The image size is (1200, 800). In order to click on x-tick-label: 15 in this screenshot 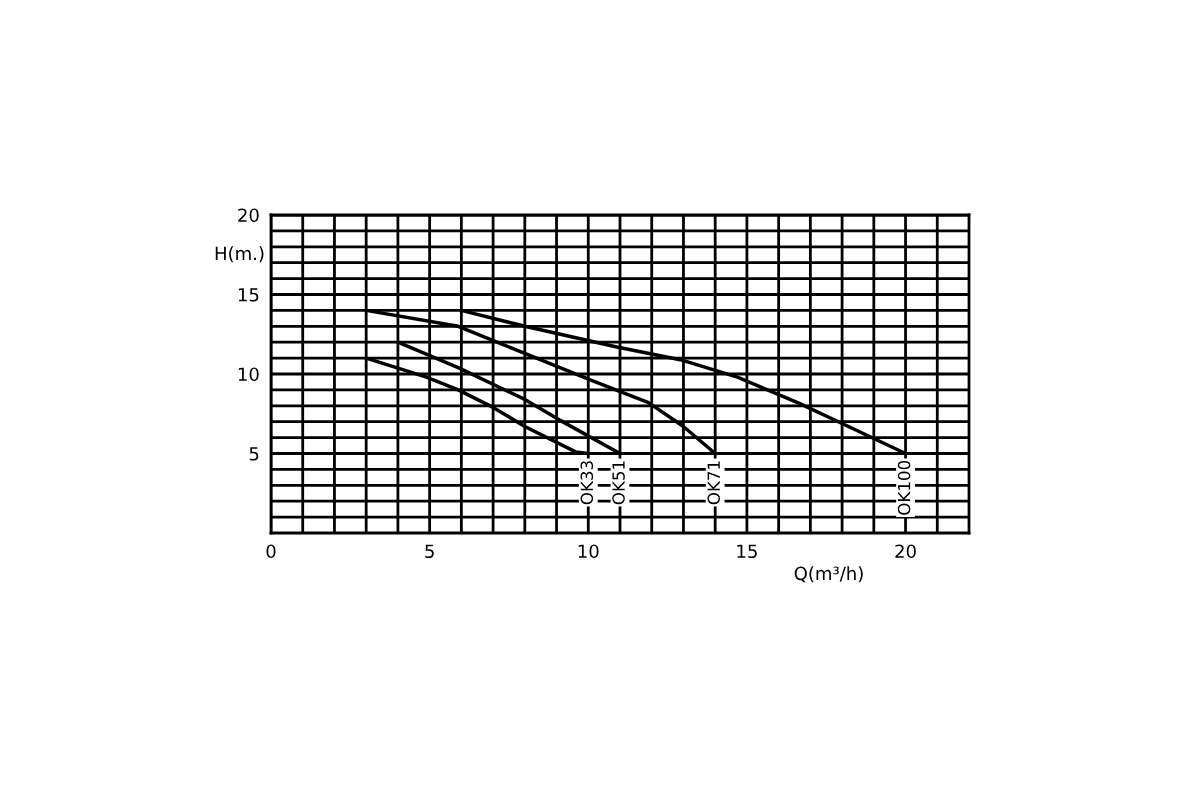, I will do `click(747, 551)`.